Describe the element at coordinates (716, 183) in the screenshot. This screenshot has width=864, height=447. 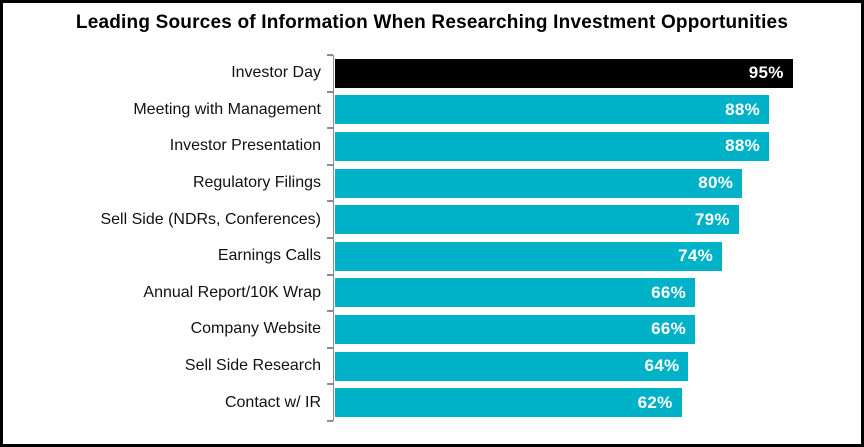
I see `value-label: 80%` at that location.